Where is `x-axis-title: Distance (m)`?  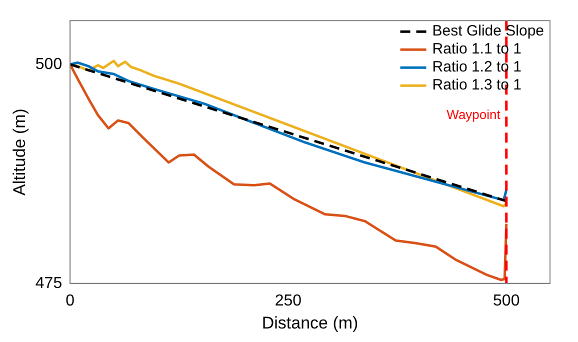 x-axis-title: Distance (m) is located at coordinates (310, 322).